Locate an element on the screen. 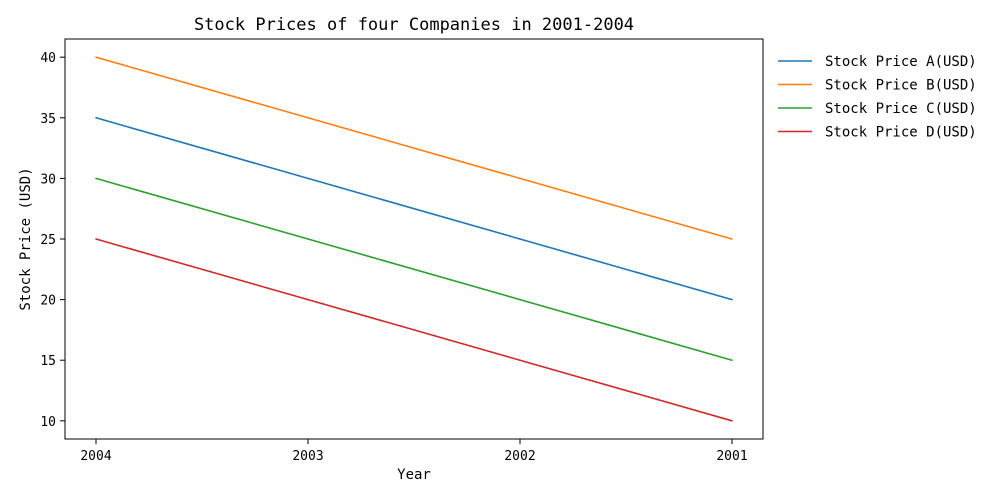 The height and width of the screenshot is (500, 1000). legend-item: Stock Price A(USD) is located at coordinates (877, 62).